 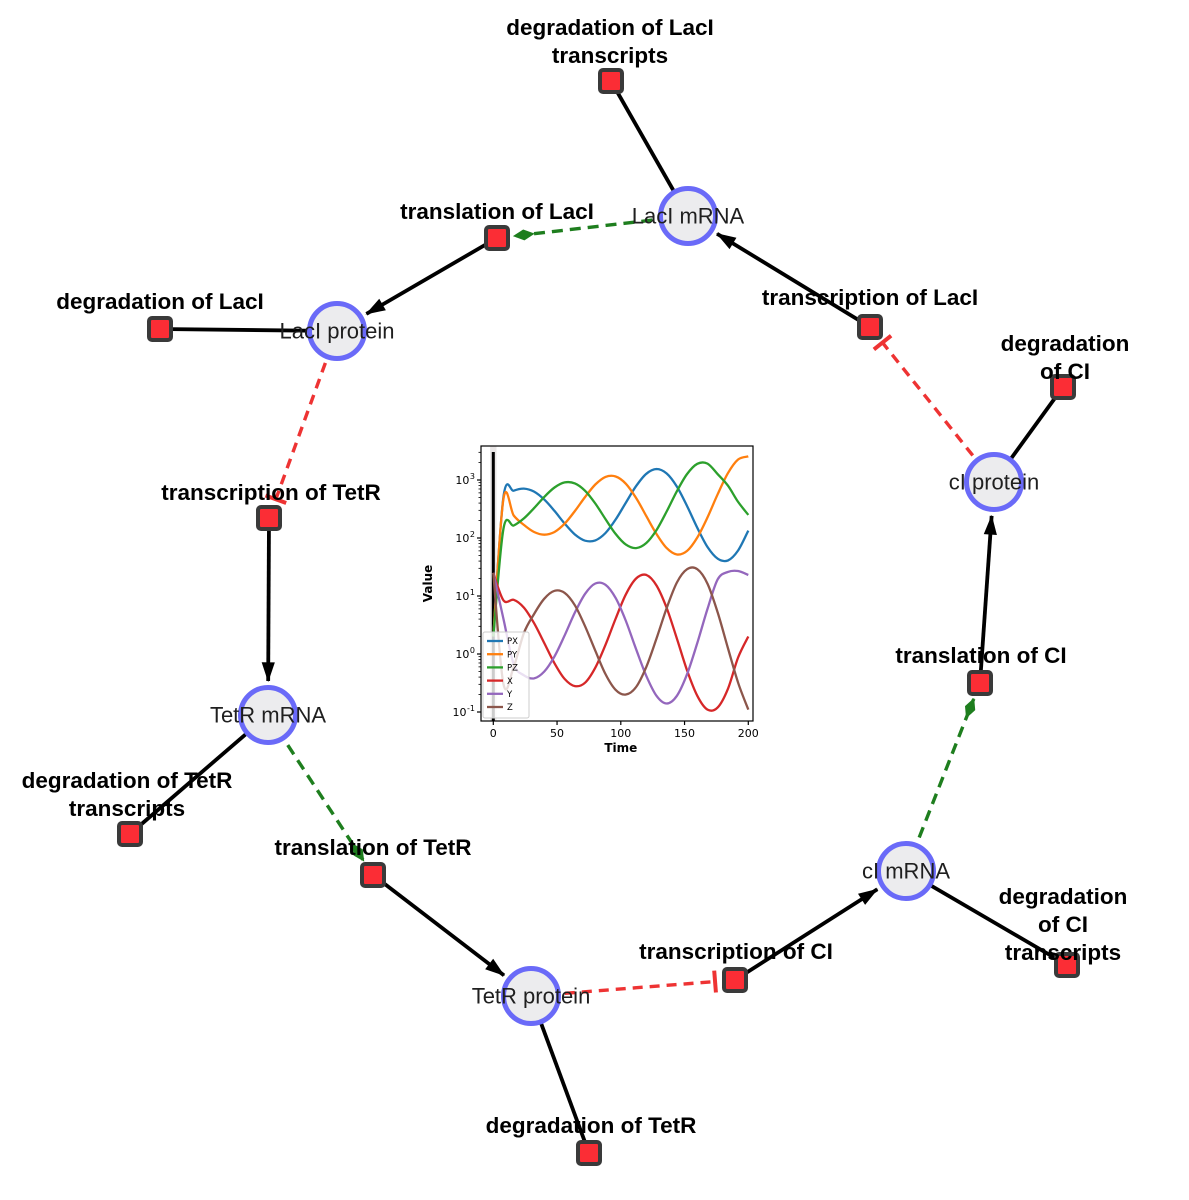 What do you see at coordinates (497, 238) in the screenshot?
I see `reaction-node-transl_lacI` at bounding box center [497, 238].